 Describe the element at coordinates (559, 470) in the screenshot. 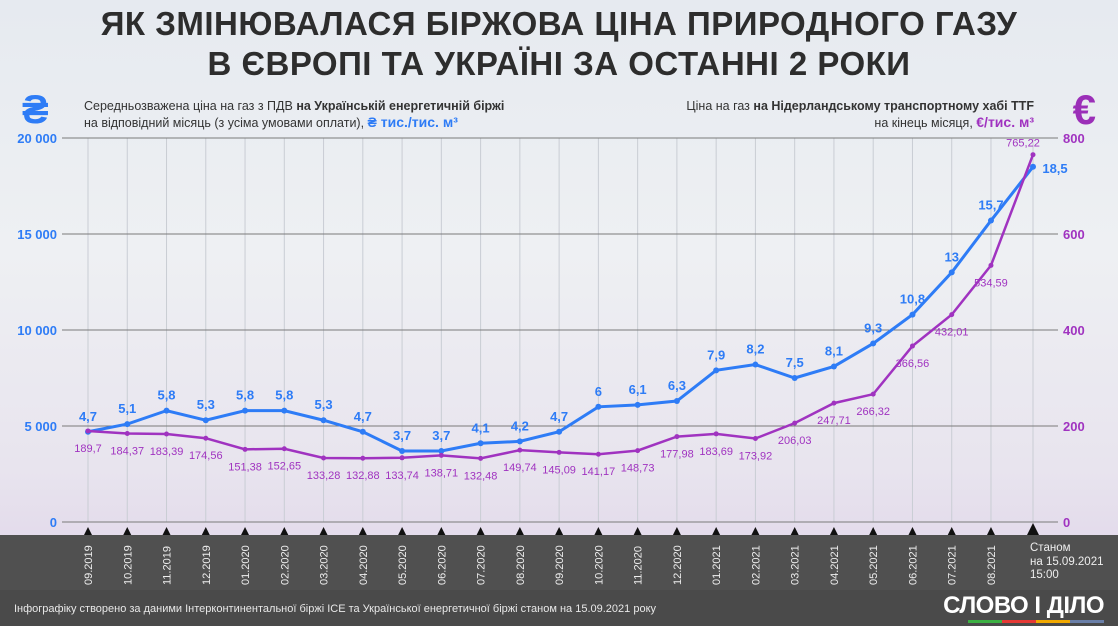

I see `data-label: 145,09` at that location.